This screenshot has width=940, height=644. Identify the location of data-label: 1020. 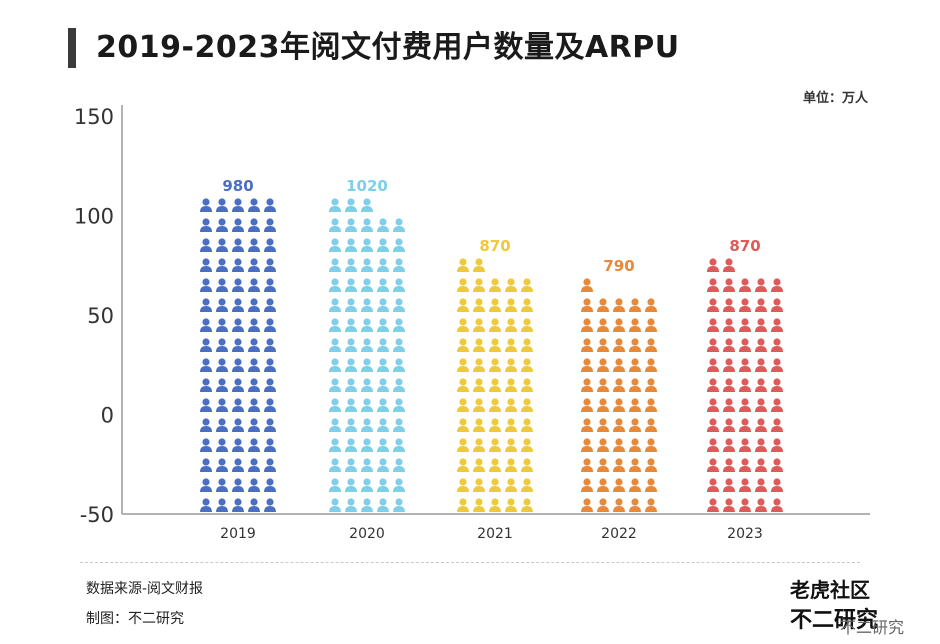
(367, 186).